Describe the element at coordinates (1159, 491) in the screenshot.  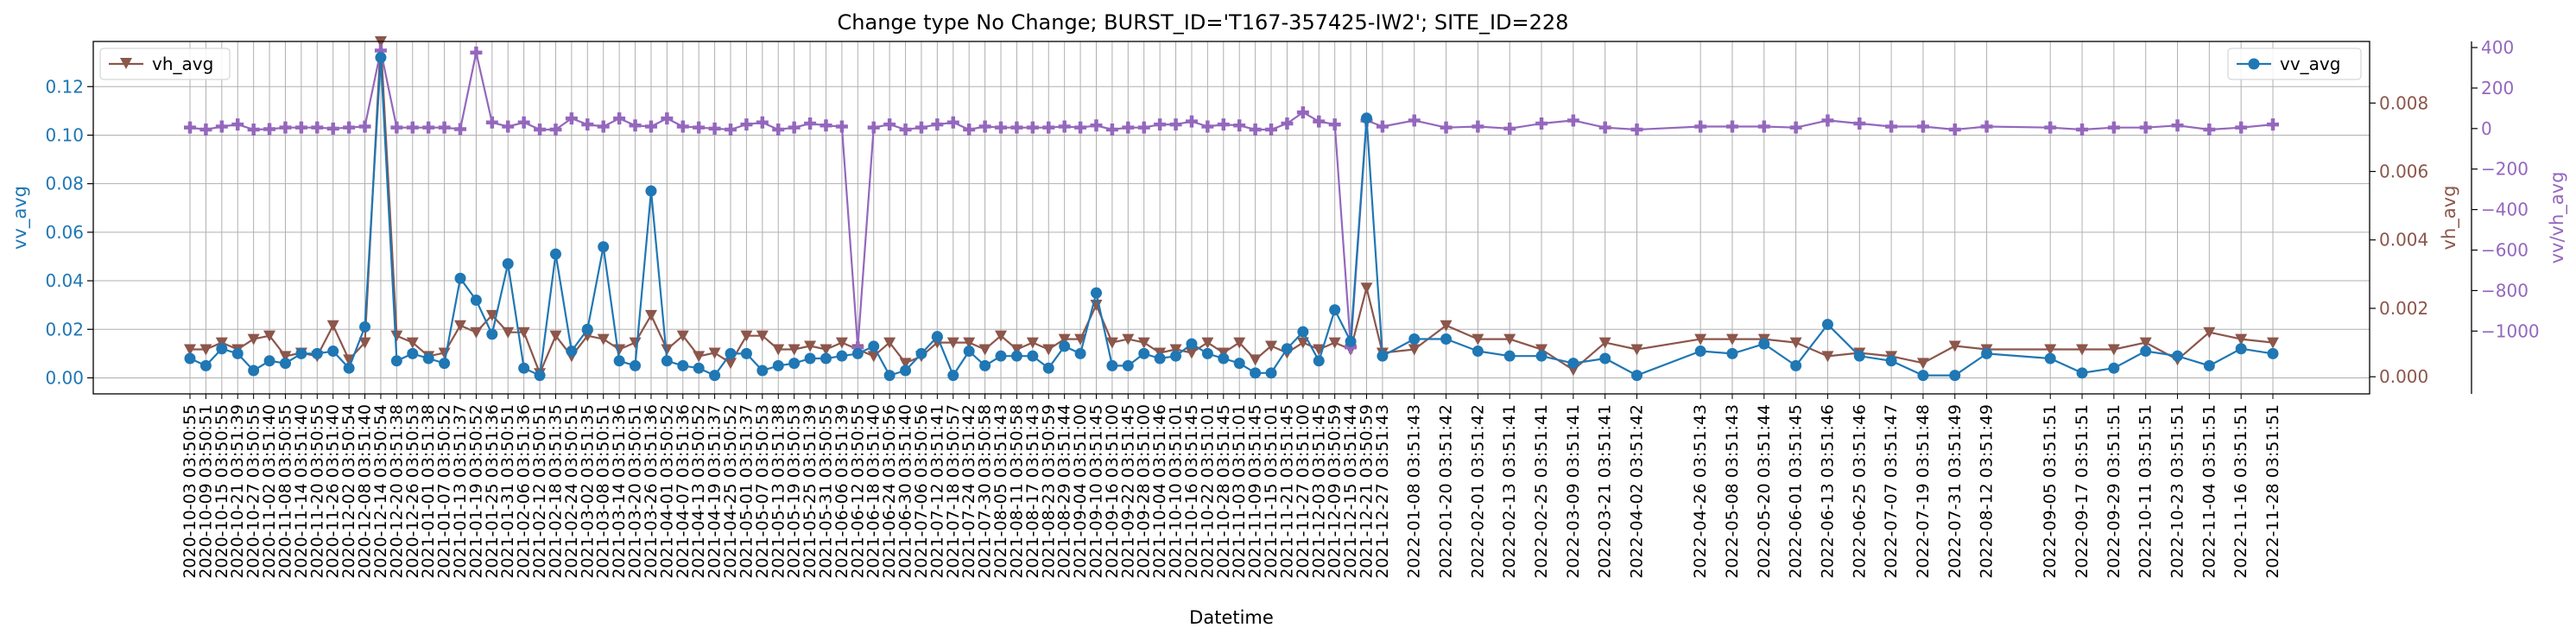
I see `x-tick-label: 2021-10-04 03:51:46` at that location.